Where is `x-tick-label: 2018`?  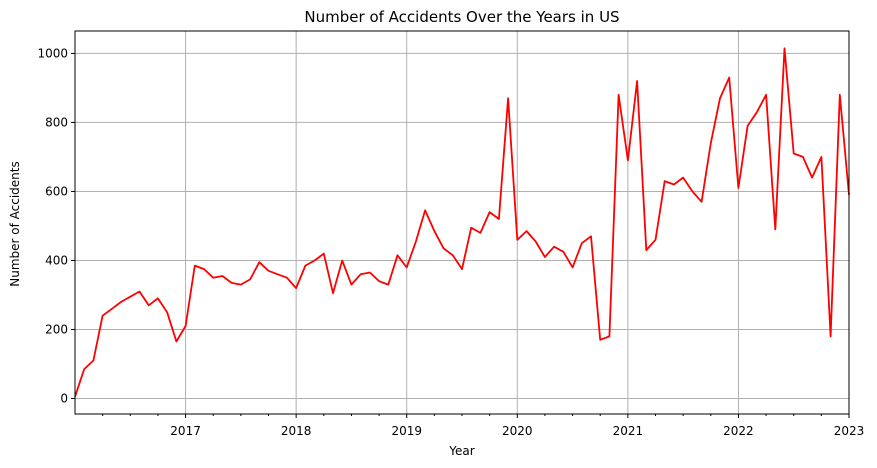
x-tick-label: 2018 is located at coordinates (296, 431).